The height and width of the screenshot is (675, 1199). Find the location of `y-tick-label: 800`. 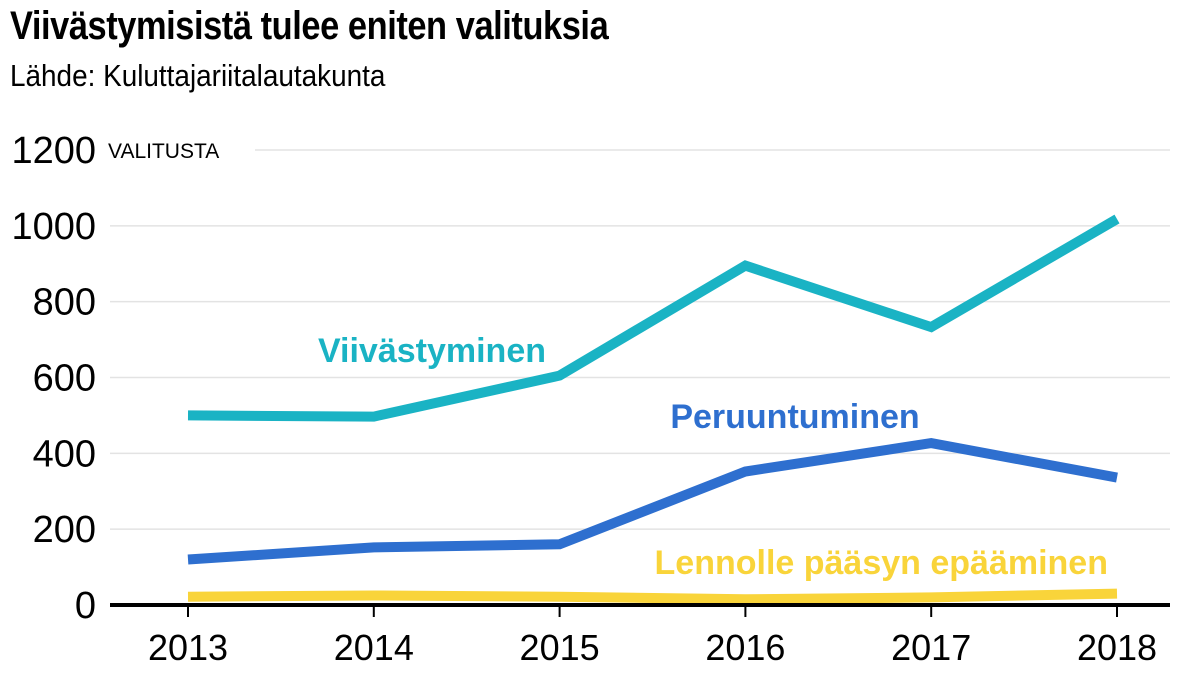

y-tick-label: 800 is located at coordinates (64, 303).